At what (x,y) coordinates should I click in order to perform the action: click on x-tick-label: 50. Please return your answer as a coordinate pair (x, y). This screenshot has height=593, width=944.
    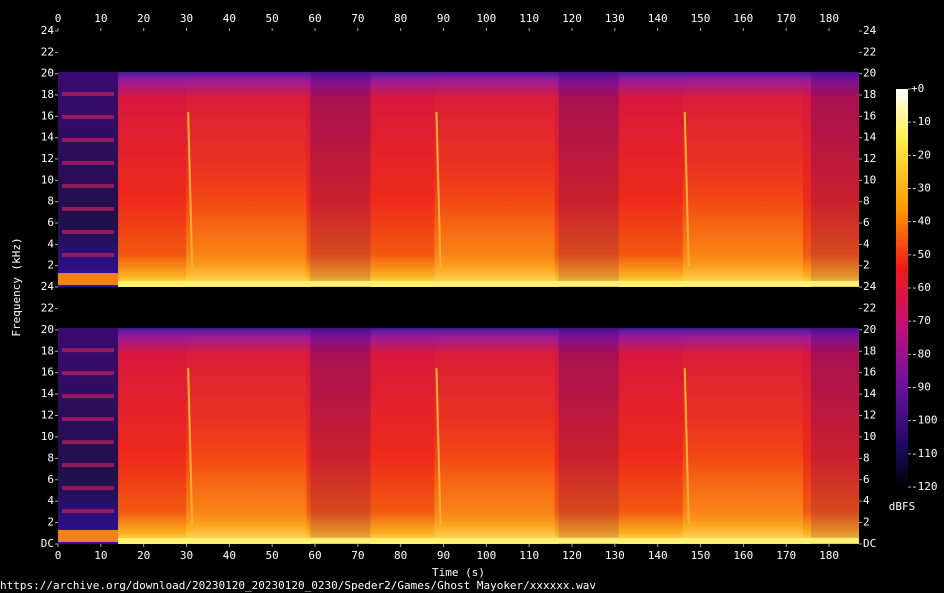
    Looking at the image, I should click on (272, 555).